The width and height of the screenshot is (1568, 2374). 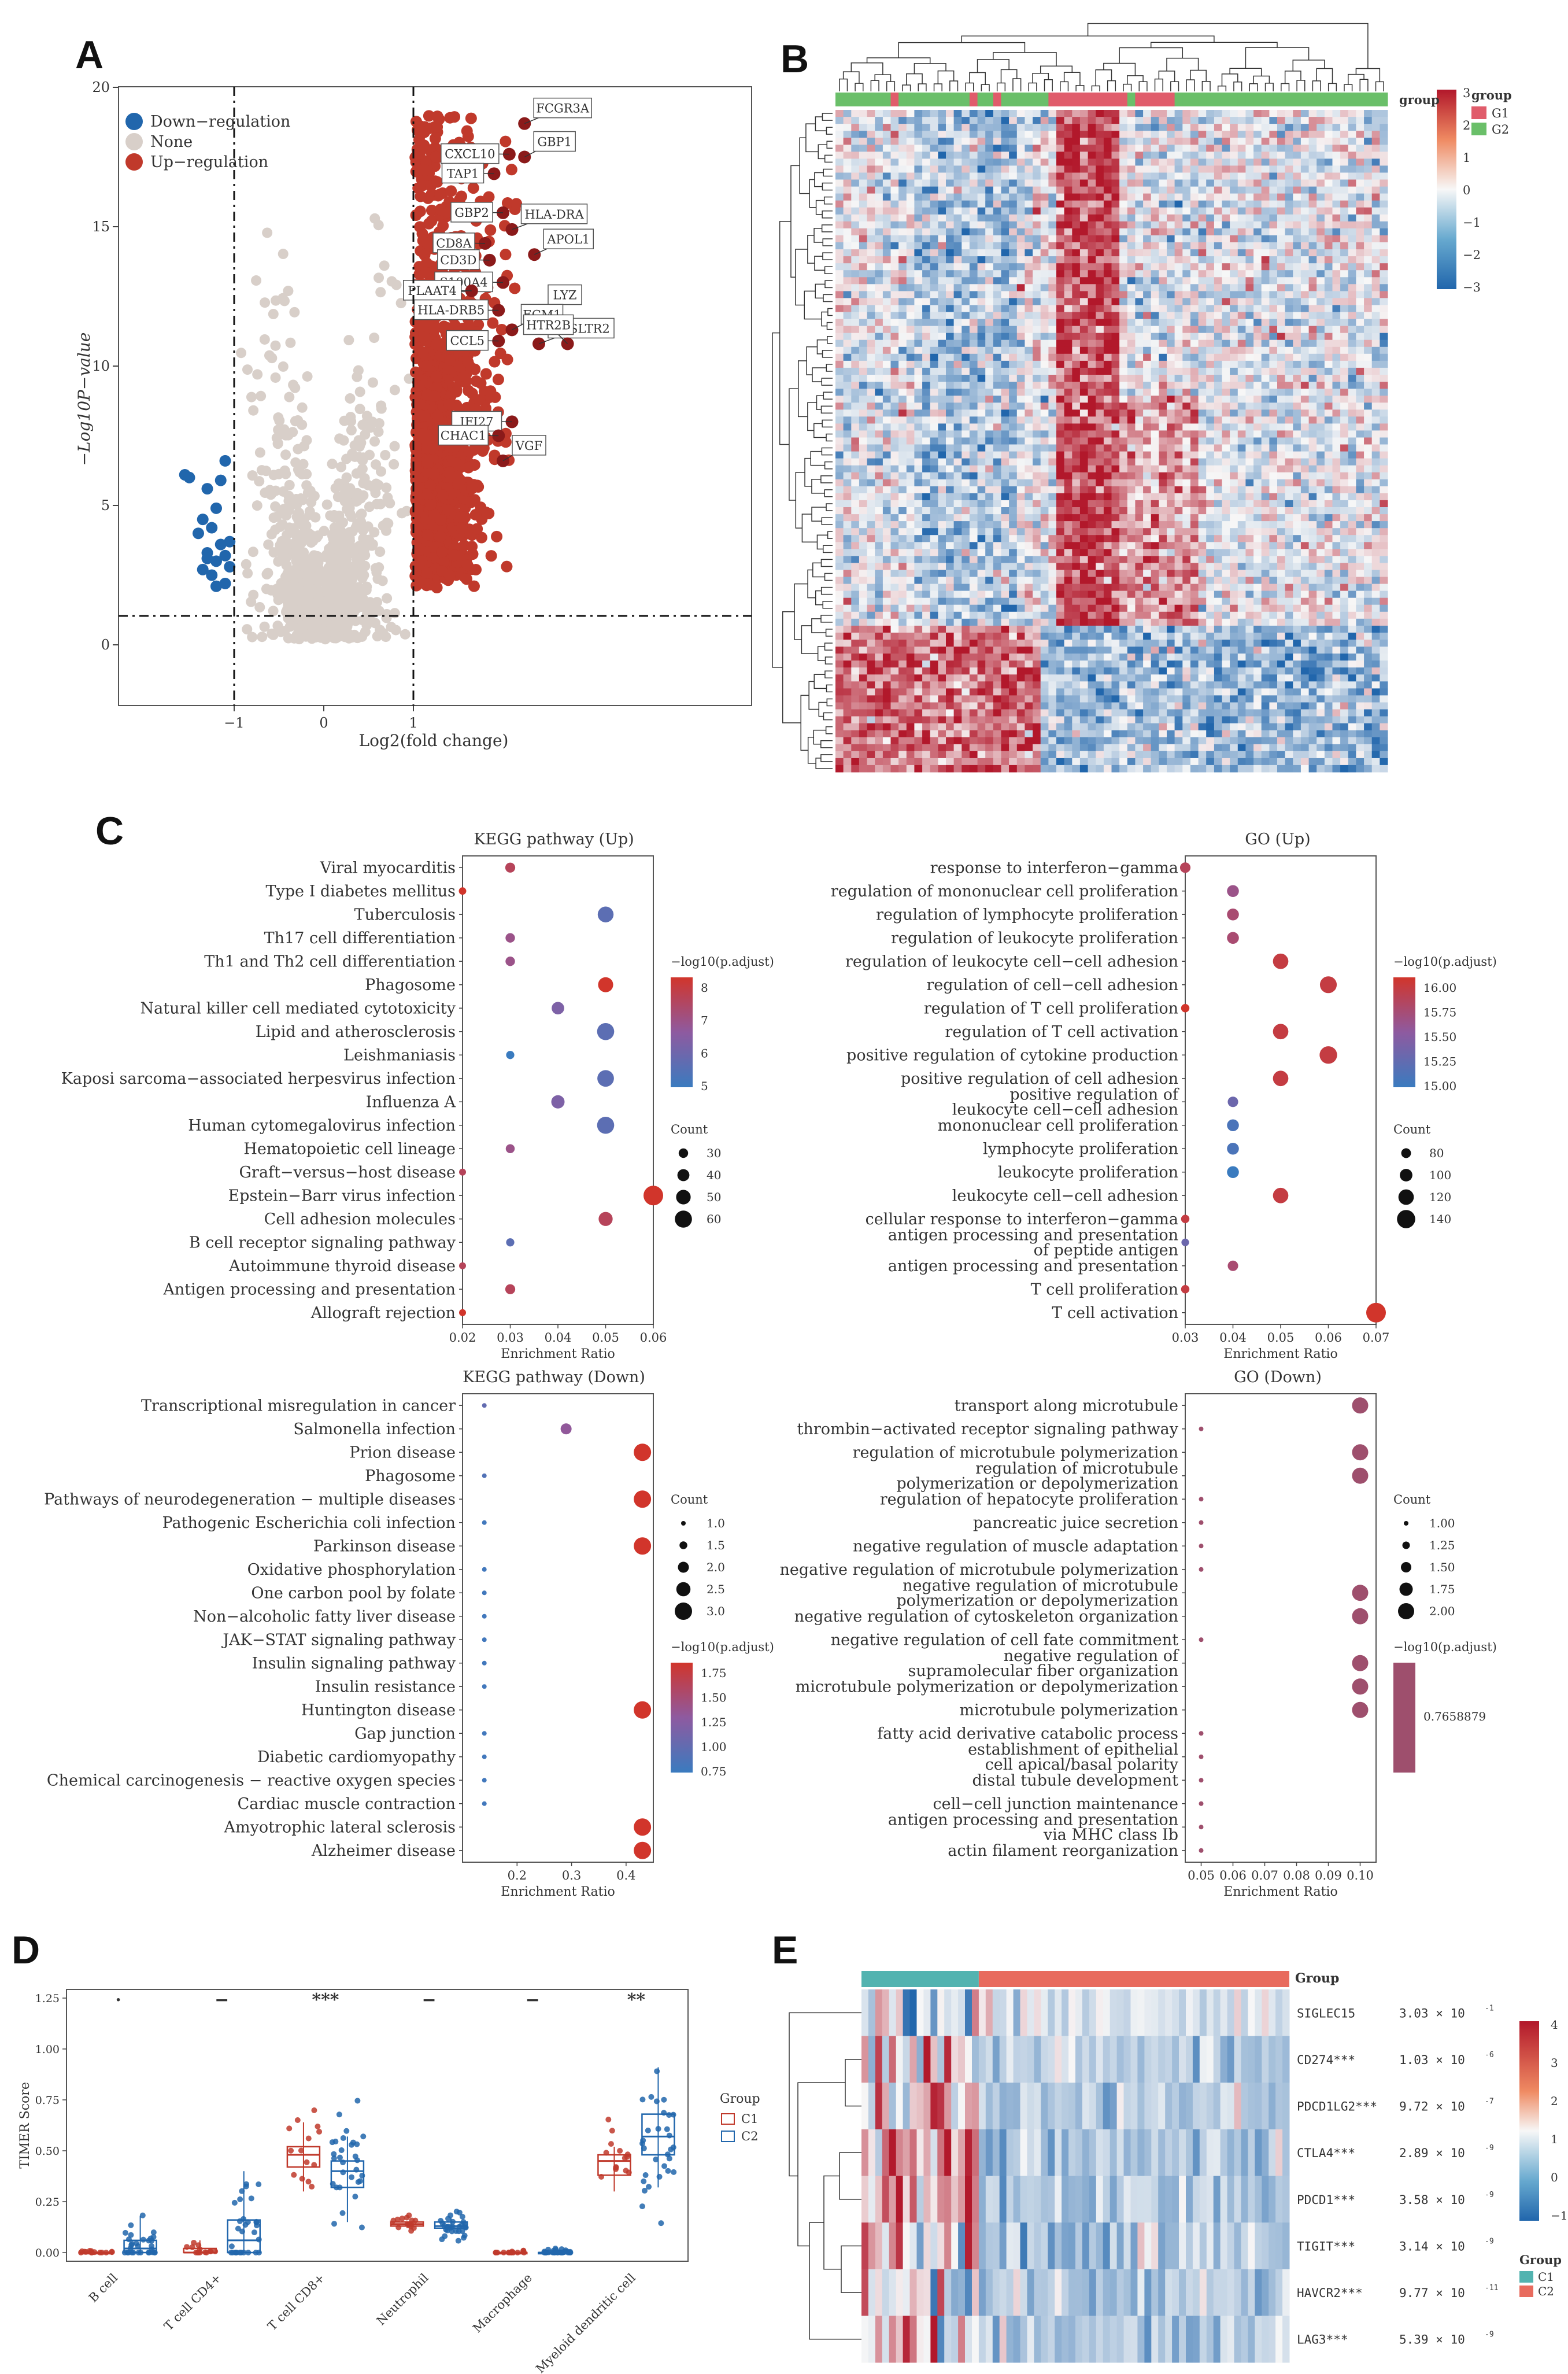 I want to click on volcano-gene-label: PLAAT4, so click(x=432, y=291).